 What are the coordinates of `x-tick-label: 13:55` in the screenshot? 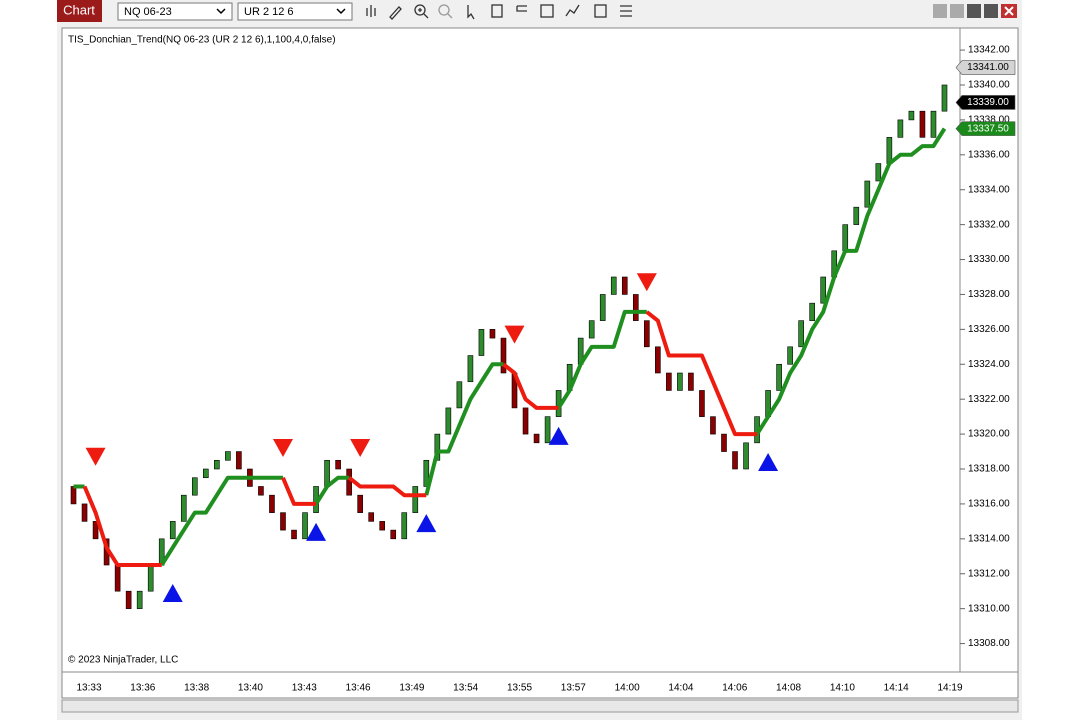 It's located at (519, 688).